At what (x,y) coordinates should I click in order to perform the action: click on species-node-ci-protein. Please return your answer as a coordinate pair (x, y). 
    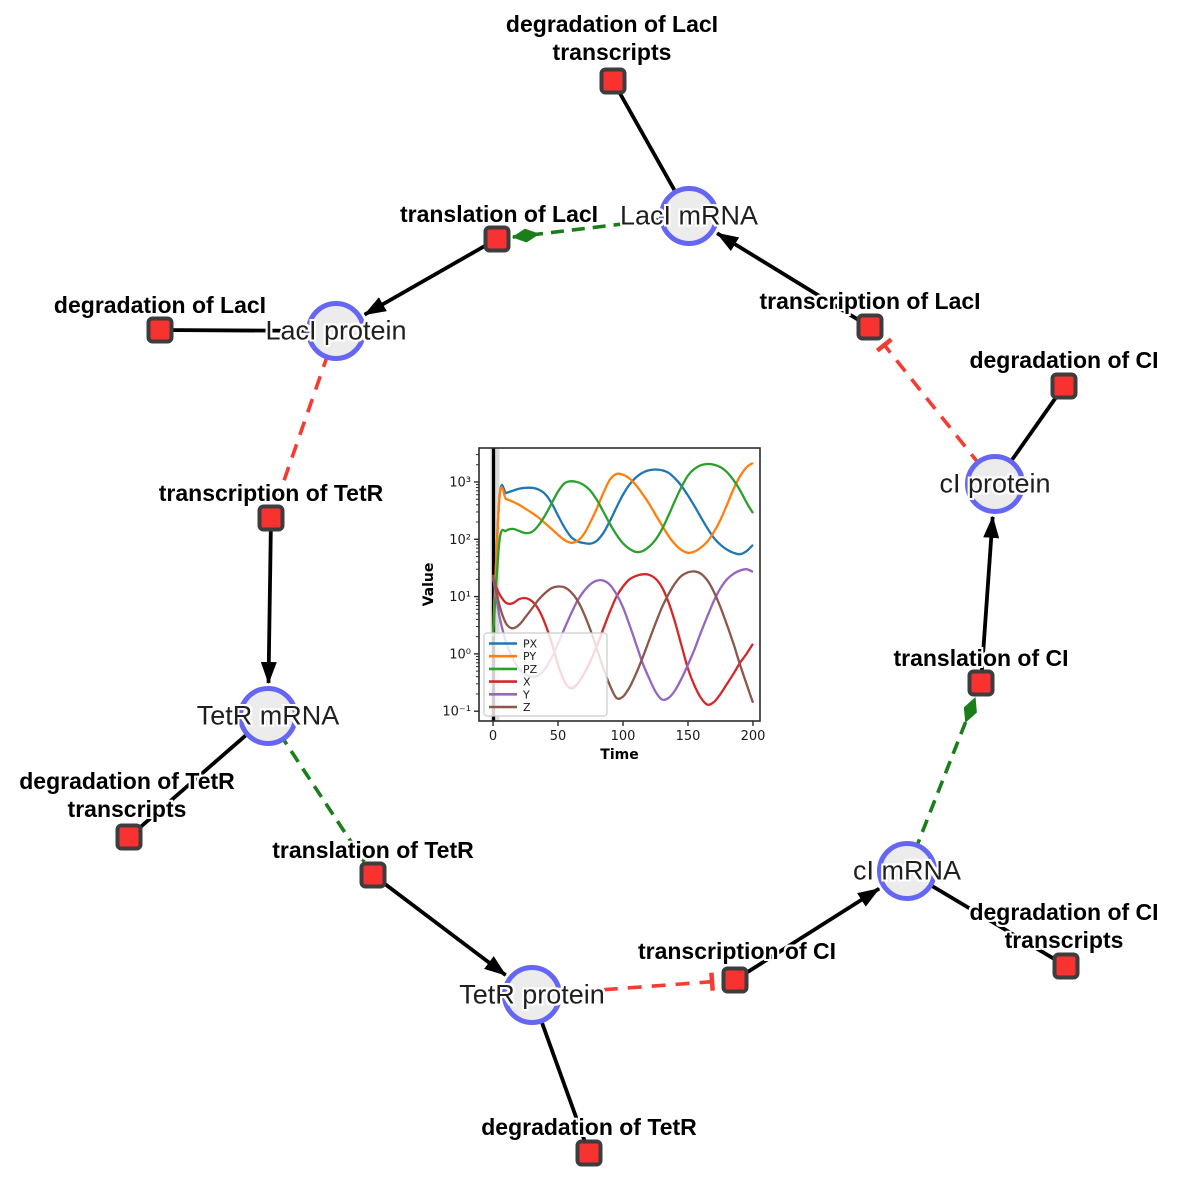
    Looking at the image, I should click on (995, 484).